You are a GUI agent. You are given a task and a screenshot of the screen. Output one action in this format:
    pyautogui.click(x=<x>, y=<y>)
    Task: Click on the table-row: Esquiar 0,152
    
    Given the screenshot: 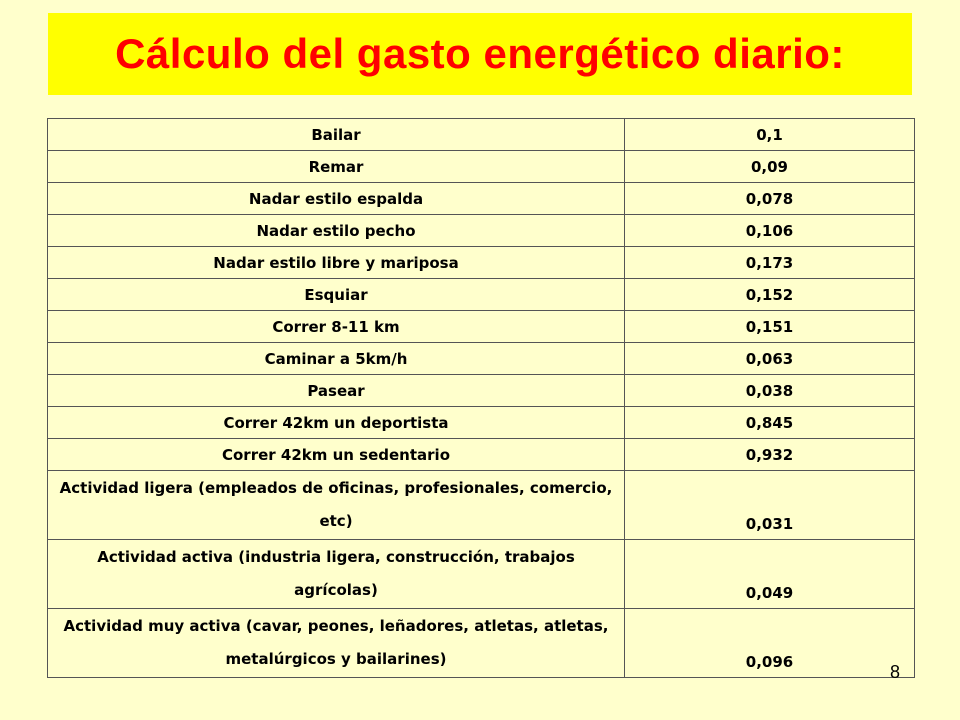 What is the action you would take?
    pyautogui.click(x=481, y=294)
    